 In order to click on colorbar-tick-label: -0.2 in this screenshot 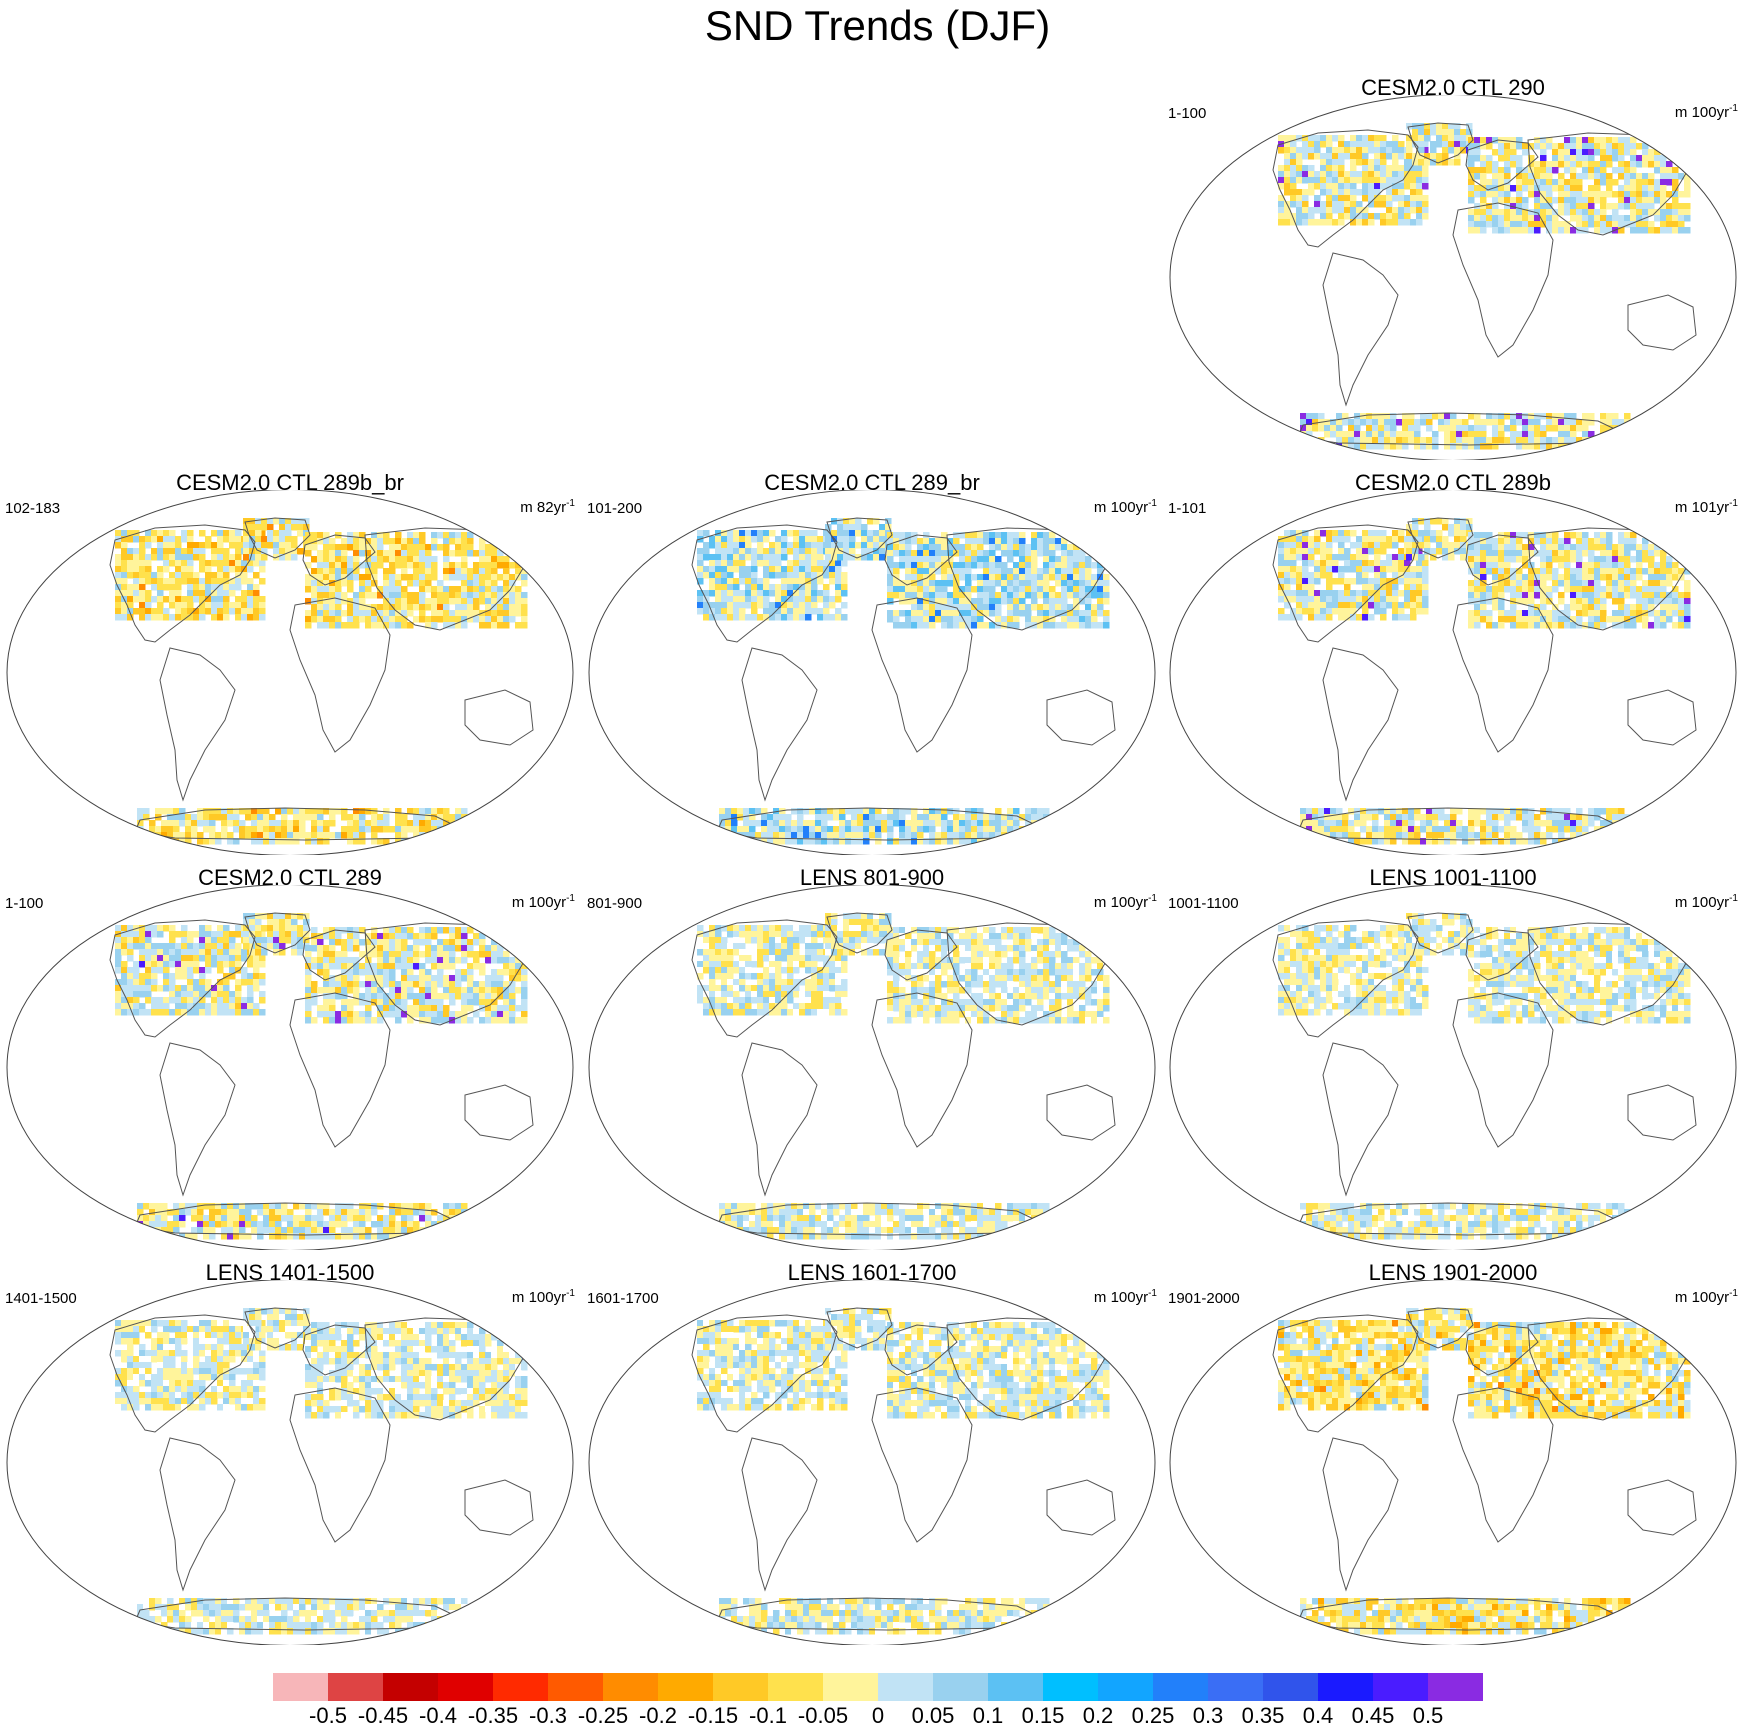, I will do `click(658, 1715)`.